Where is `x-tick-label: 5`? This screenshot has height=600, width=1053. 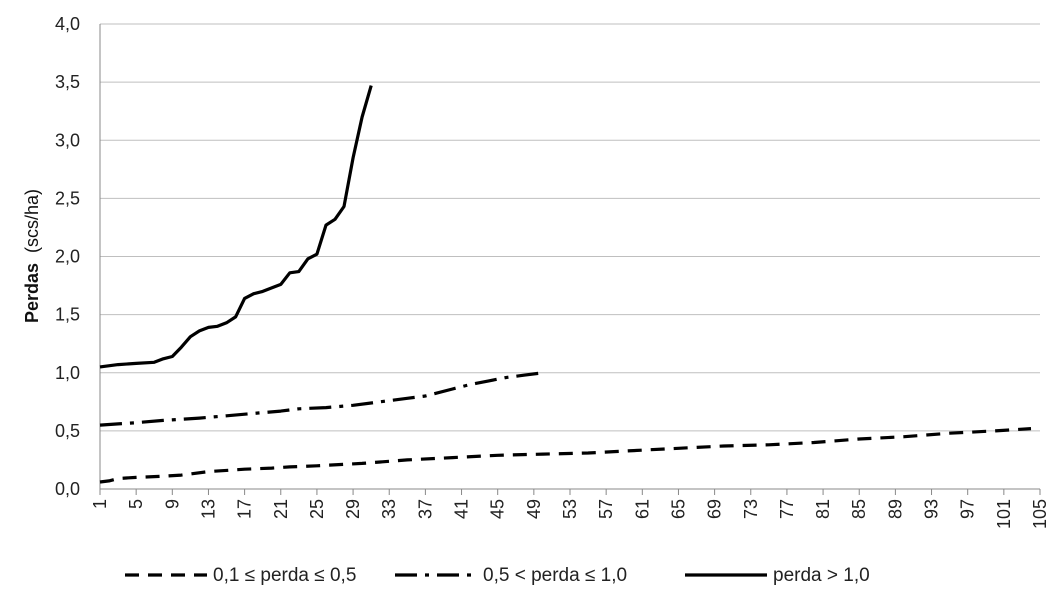 x-tick-label: 5 is located at coordinates (136, 504).